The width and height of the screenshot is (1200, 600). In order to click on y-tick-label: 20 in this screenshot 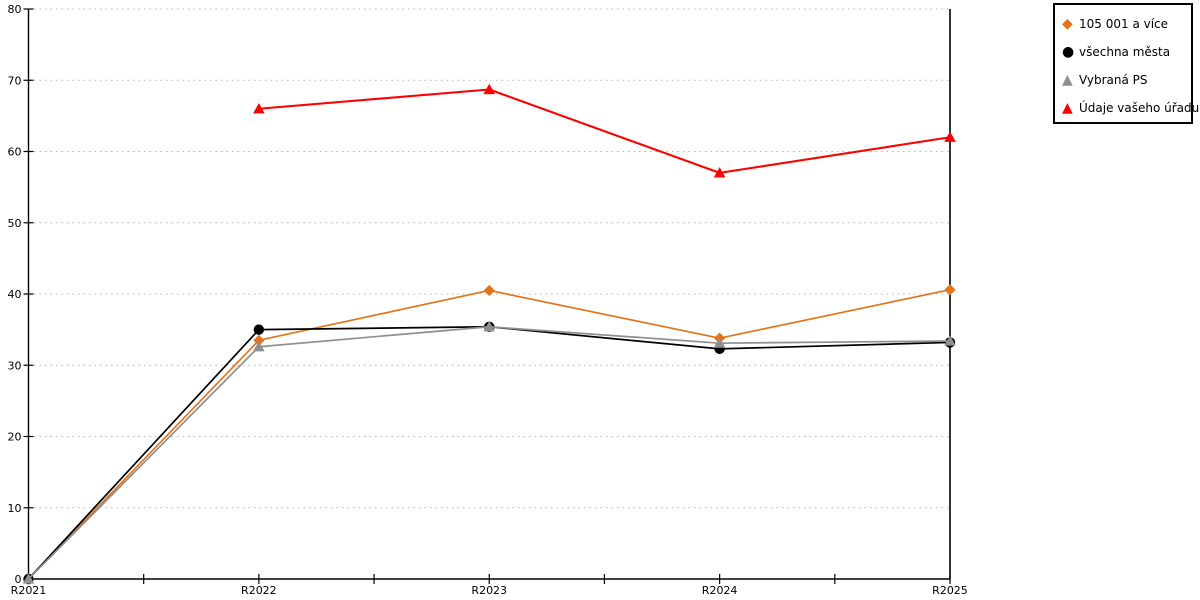, I will do `click(15, 437)`.